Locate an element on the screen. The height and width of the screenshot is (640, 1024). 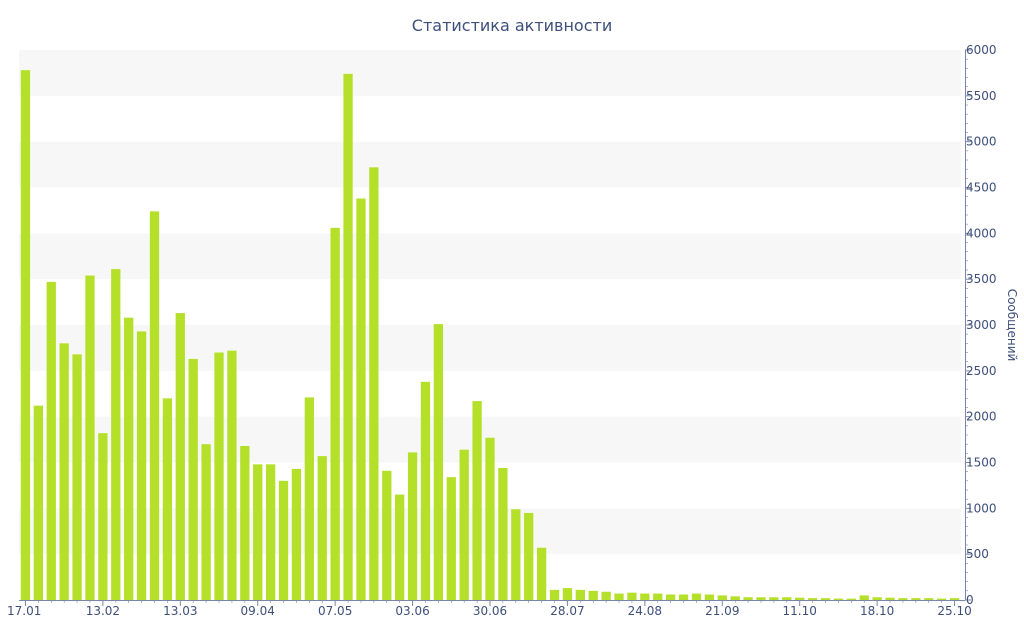
y-axis-title: Сообщений is located at coordinates (1012, 325).